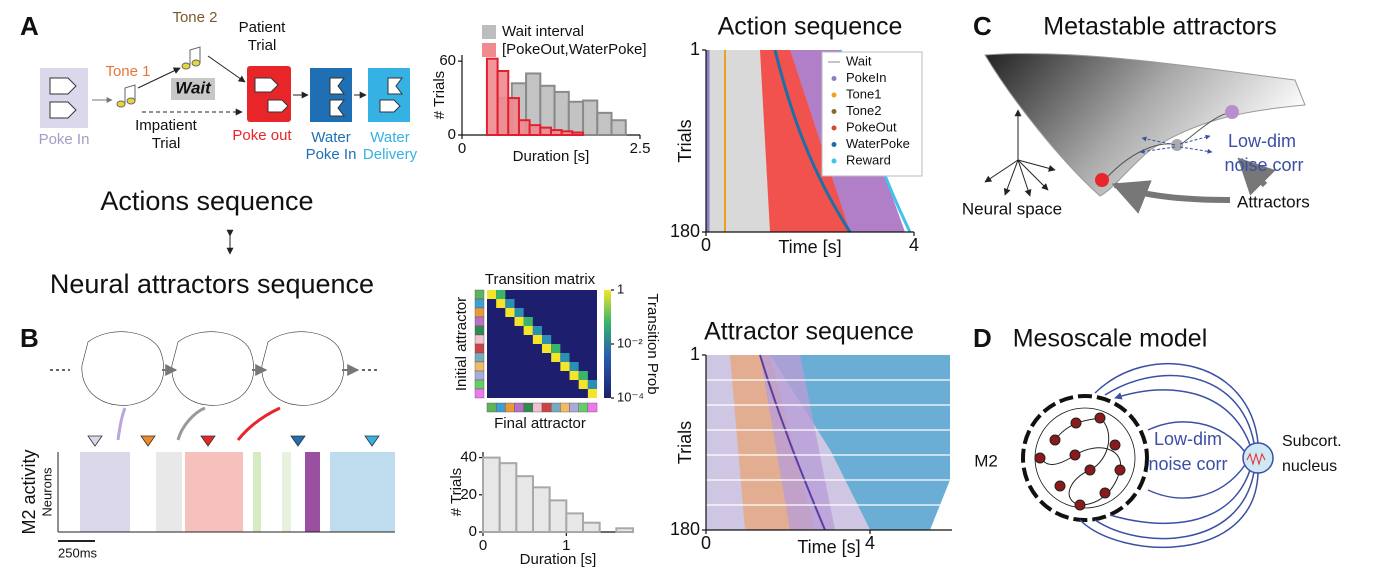 This screenshot has width=1376, height=573. Describe the element at coordinates (1176, 144) in the screenshot. I see `landscape-shape` at that location.